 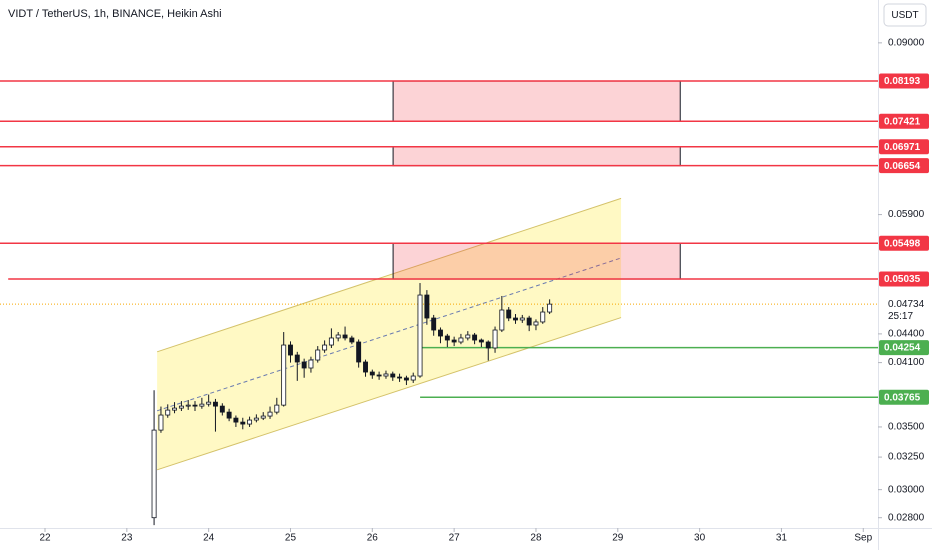 I want to click on y-tick-label: 0.04100, so click(x=906, y=362).